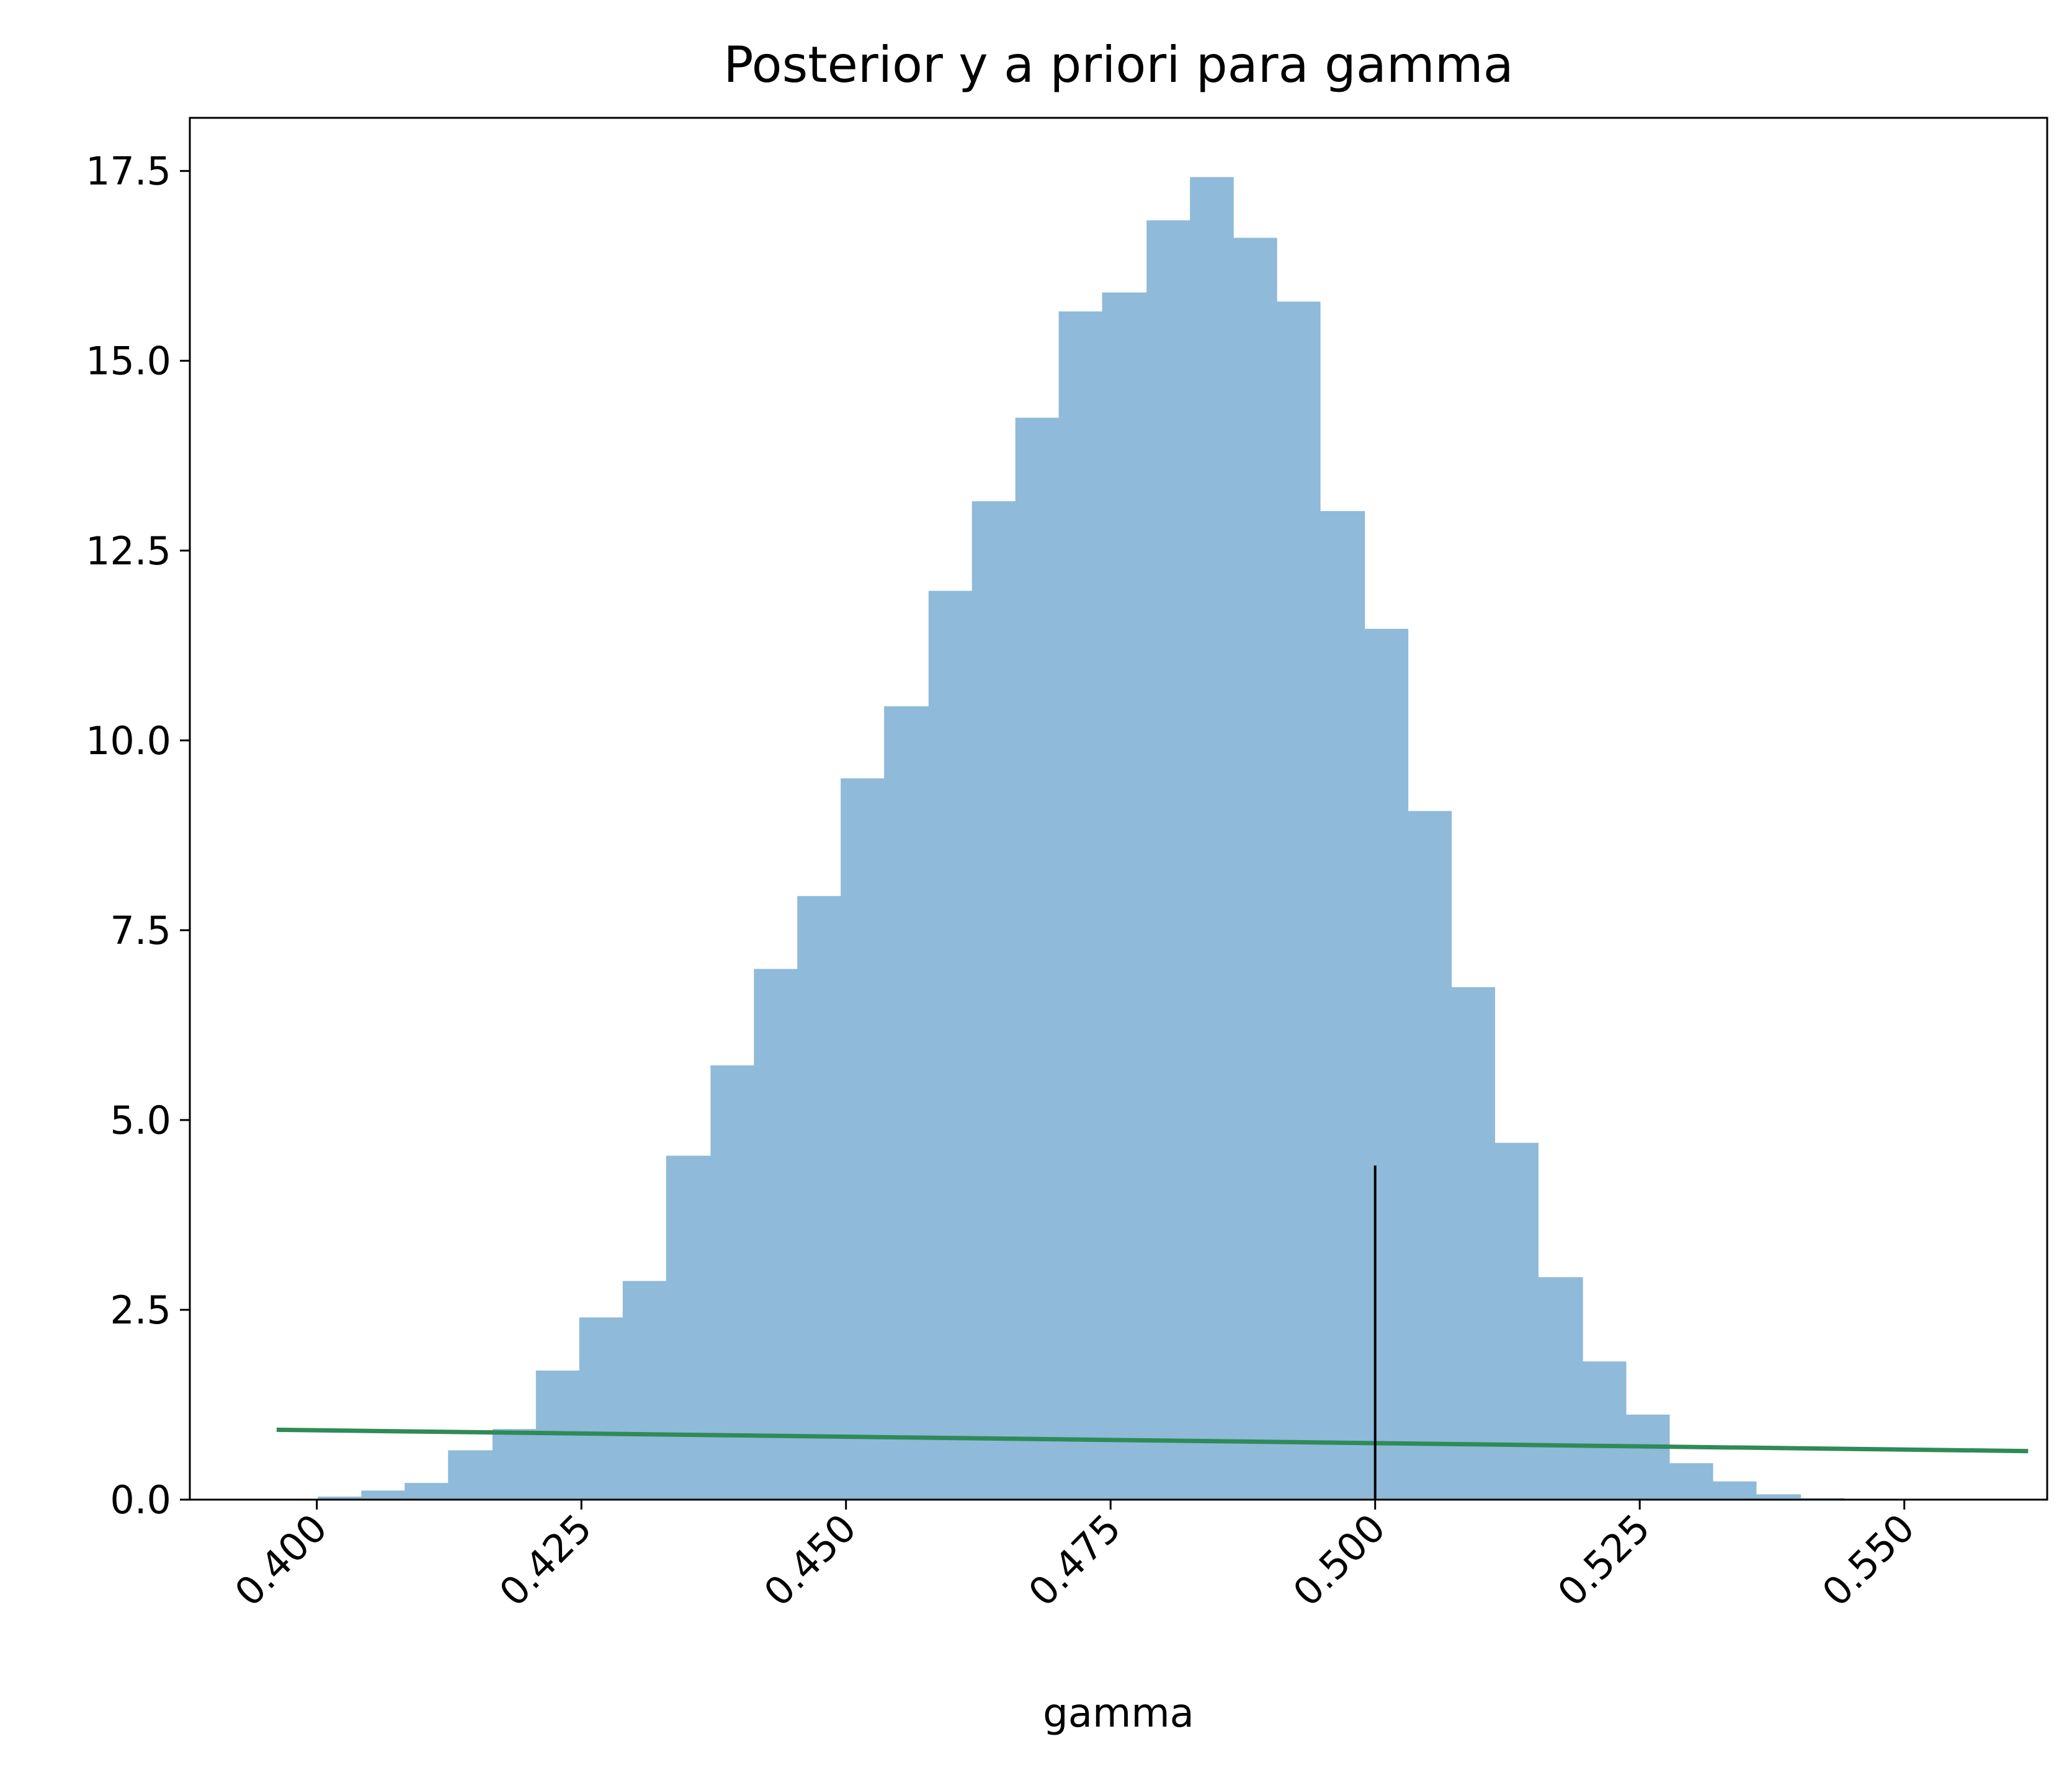 This screenshot has width=2072, height=1775. Describe the element at coordinates (140, 931) in the screenshot. I see `y-tick-label: 7.5` at that location.